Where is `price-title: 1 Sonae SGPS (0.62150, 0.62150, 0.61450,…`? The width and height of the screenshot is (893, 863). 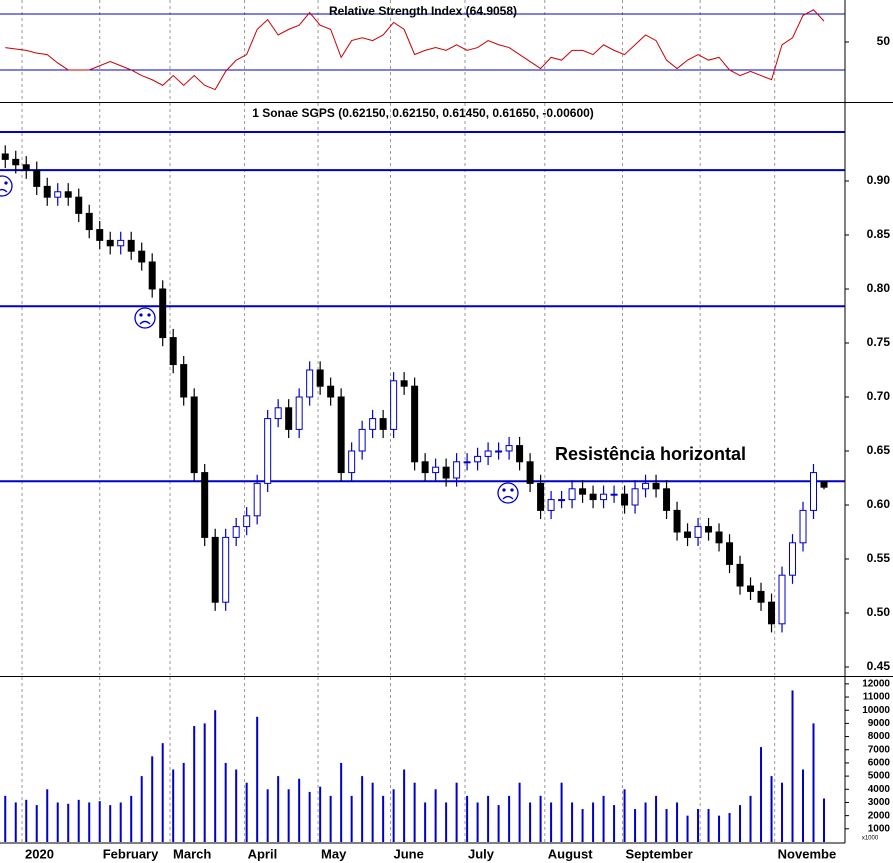
price-title: 1 Sonae SGPS (0.62150, 0.62150, 0.61450,… is located at coordinates (423, 113).